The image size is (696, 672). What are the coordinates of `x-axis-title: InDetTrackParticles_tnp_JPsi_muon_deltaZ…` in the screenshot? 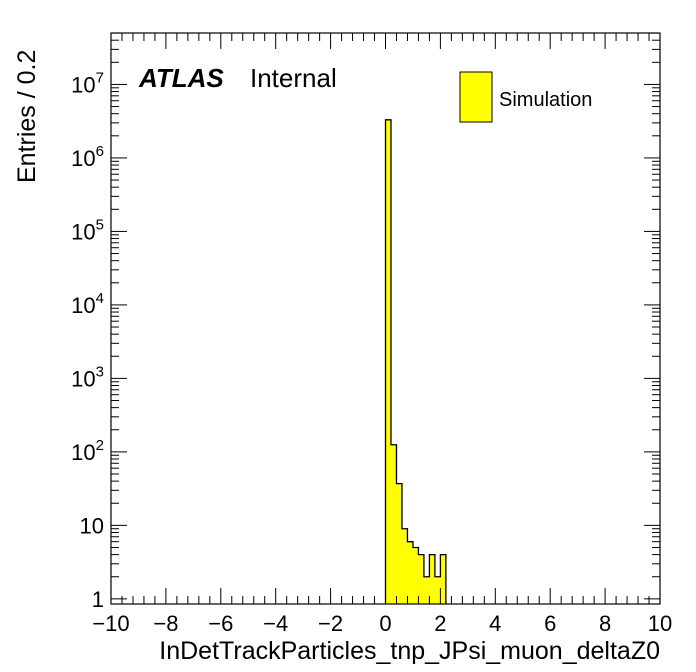 It's located at (409, 651).